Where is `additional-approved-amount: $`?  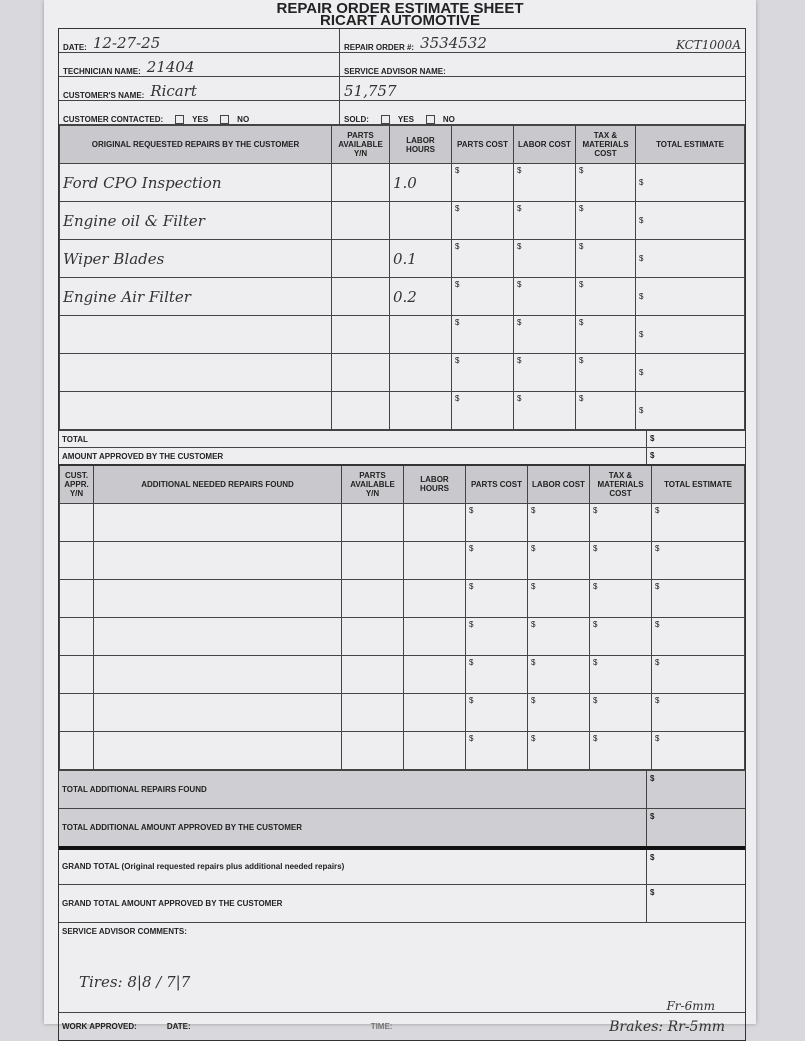
additional-approved-amount: $ is located at coordinates (694, 827).